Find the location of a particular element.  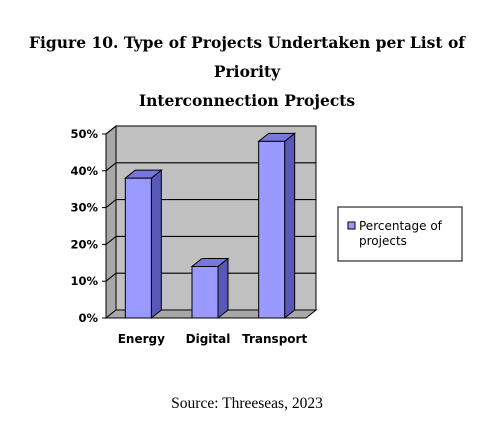

bar-transport is located at coordinates (277, 226).